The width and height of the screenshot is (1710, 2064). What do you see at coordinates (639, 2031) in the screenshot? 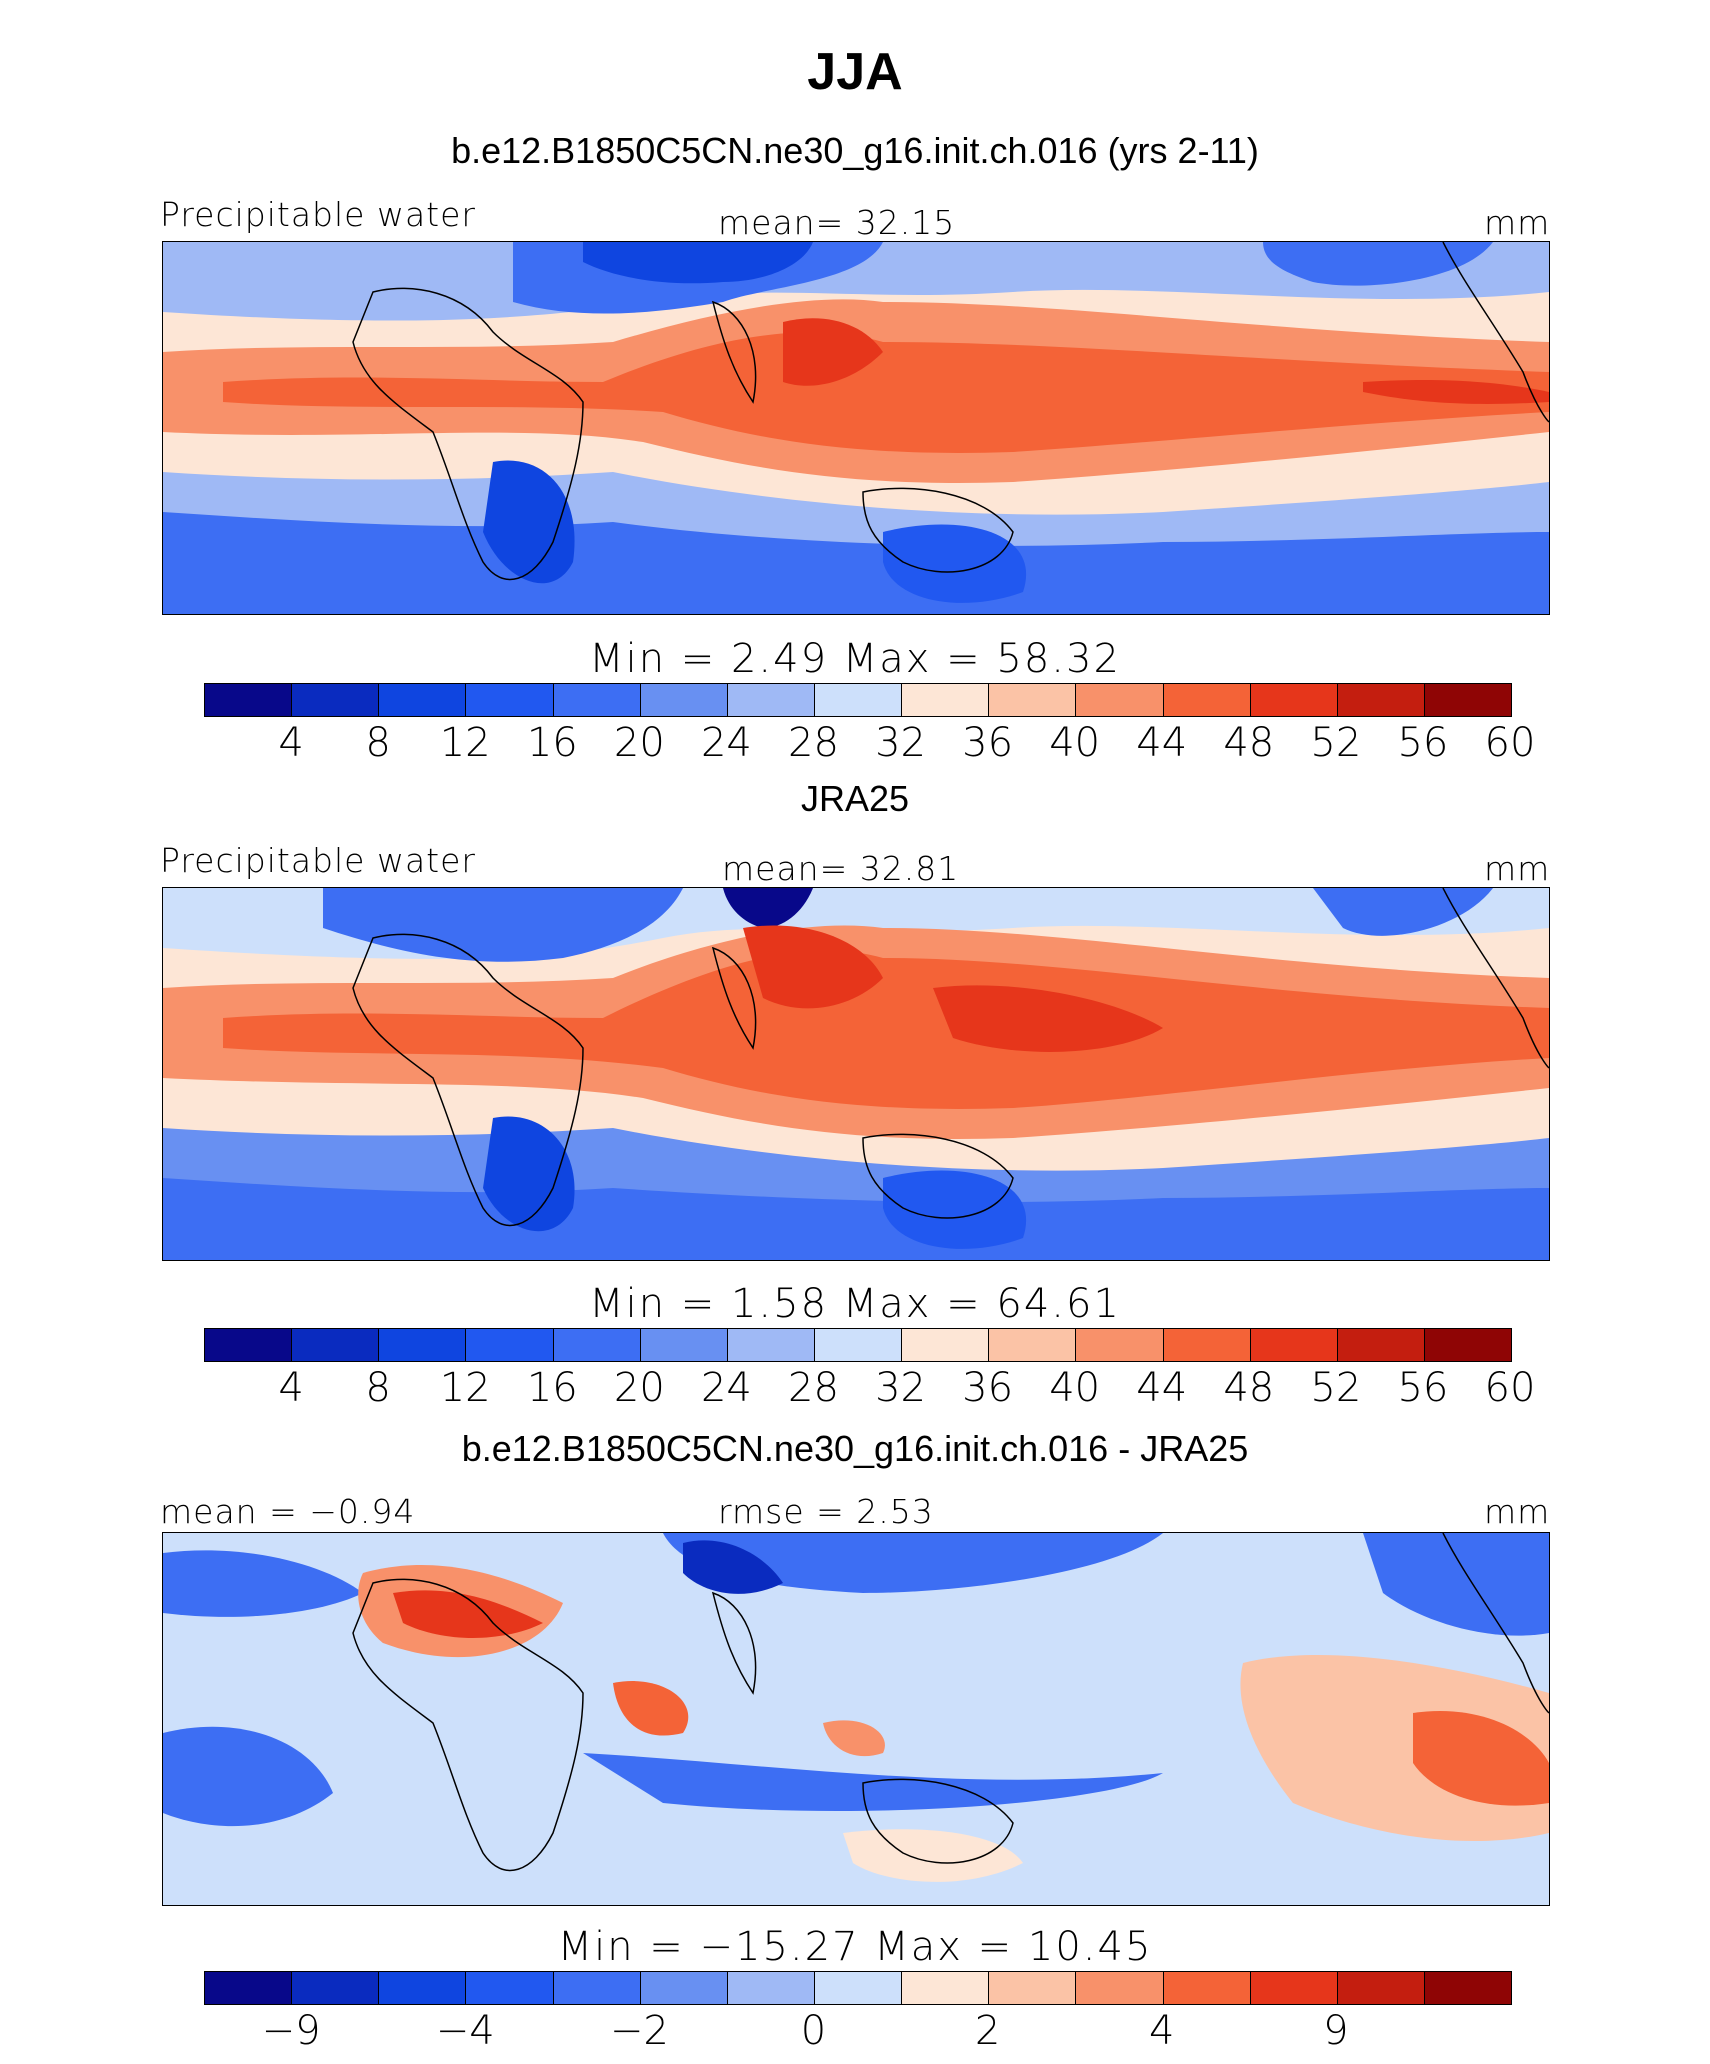
I see `colorbar-tick-label: −2` at bounding box center [639, 2031].